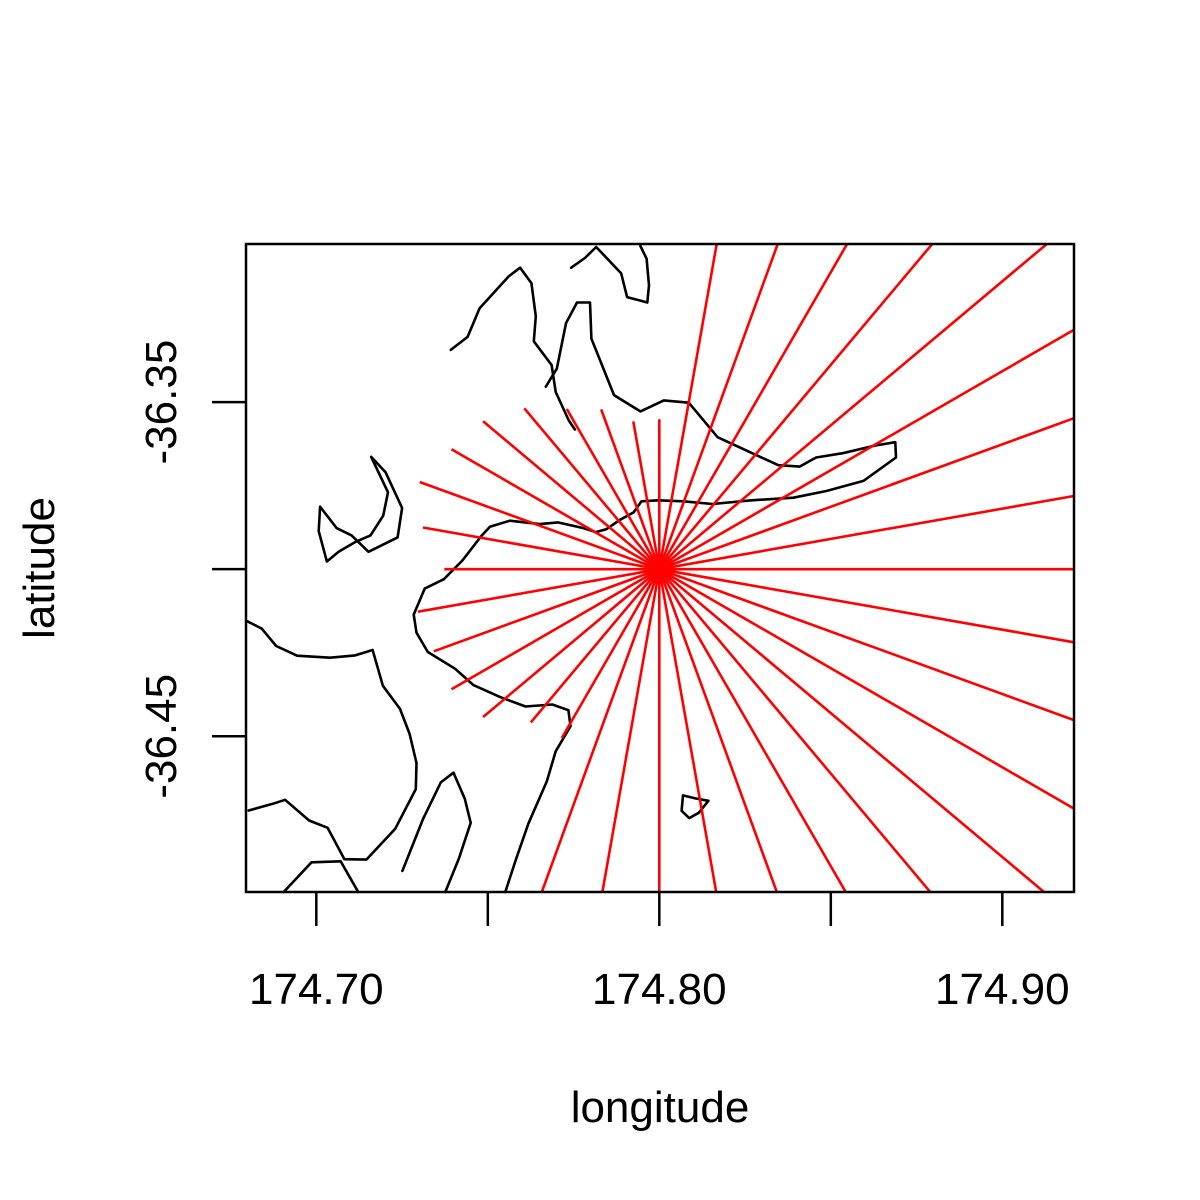 The width and height of the screenshot is (1200, 1200). I want to click on x-tick-label: 174.90, so click(1002, 989).